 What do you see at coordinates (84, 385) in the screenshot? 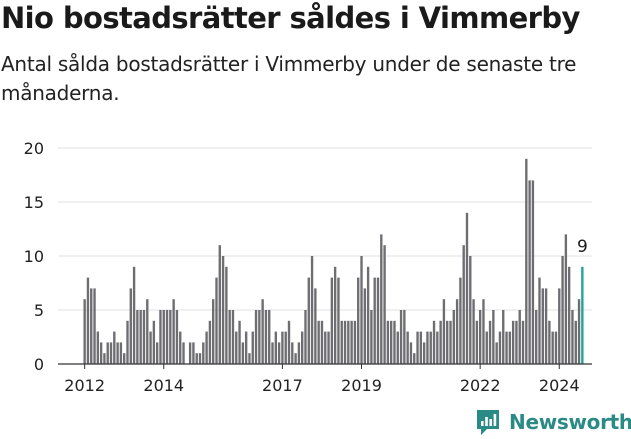
I see `x-tick-label: 2012` at bounding box center [84, 385].